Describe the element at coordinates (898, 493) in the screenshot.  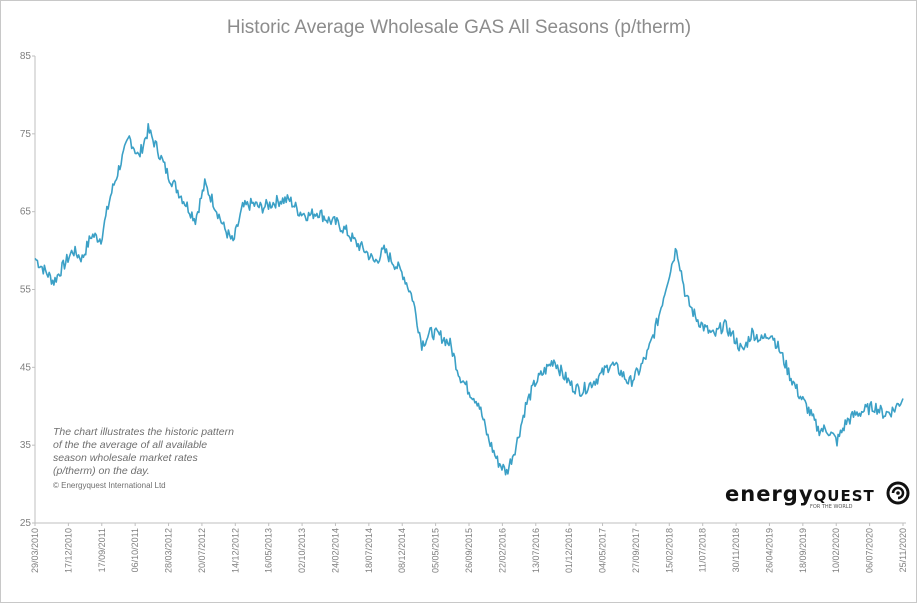
I see `swirl-icon` at that location.